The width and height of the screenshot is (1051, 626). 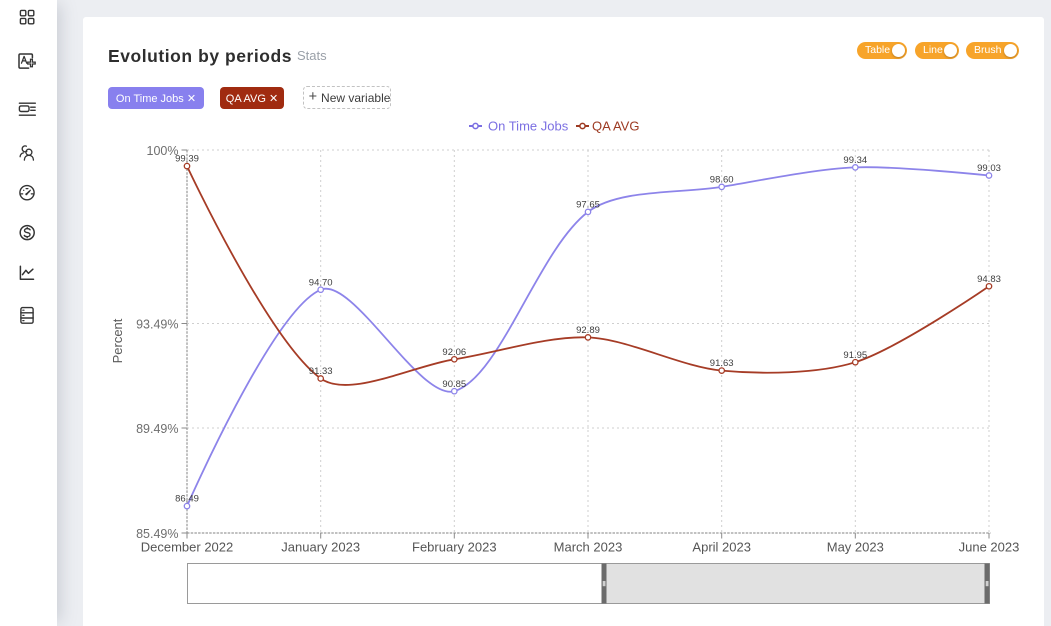 What do you see at coordinates (187, 499) in the screenshot?
I see `svg-text: 86.49` at bounding box center [187, 499].